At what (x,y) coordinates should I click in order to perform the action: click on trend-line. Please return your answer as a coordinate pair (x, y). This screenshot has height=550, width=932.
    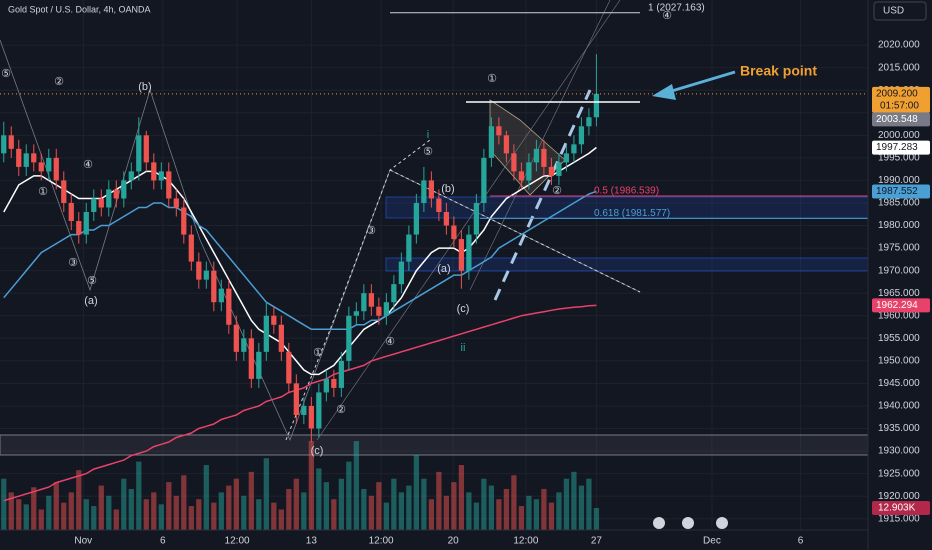
    Looking at the image, I should click on (358, 290).